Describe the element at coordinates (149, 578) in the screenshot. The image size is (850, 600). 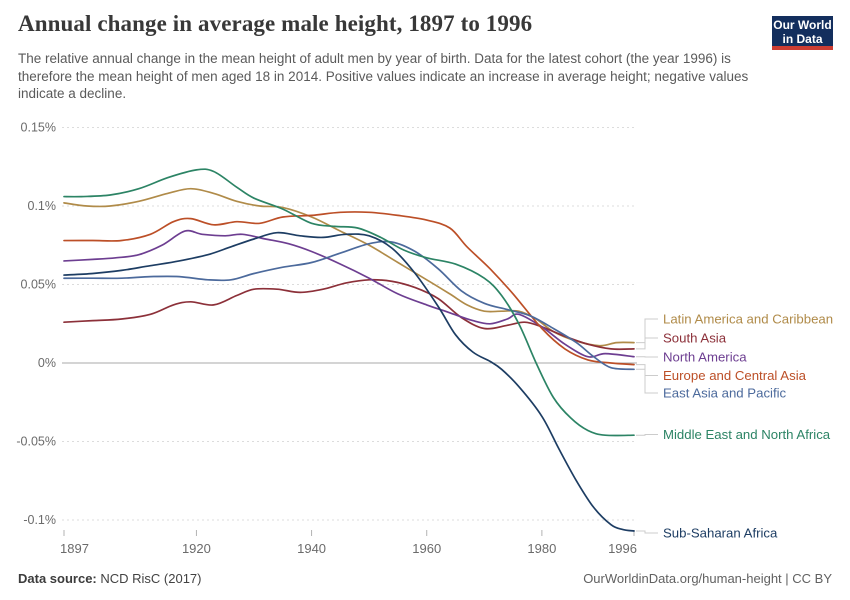
I see `data-source-value: NCD RisC (2017)` at that location.